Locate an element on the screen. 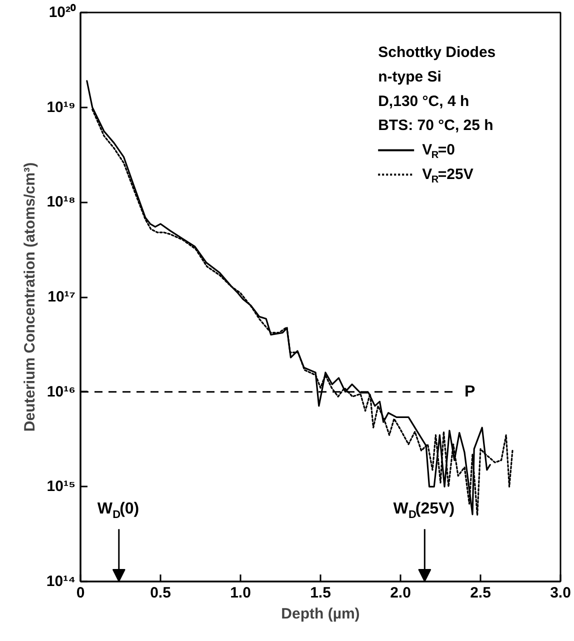 This screenshot has height=641, width=574. x-axis-title: Depth (µm) is located at coordinates (320, 614).